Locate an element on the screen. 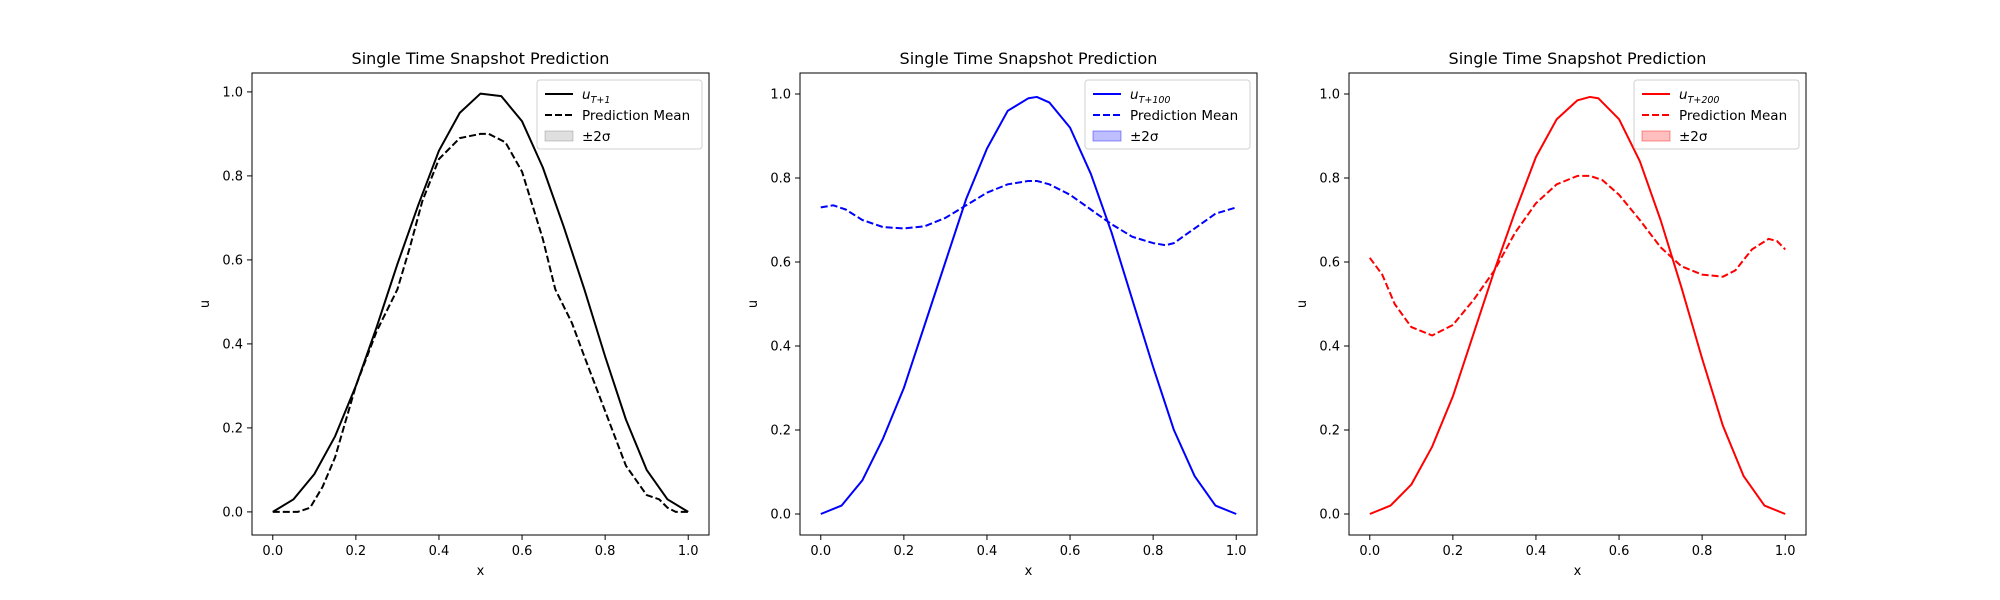  legend-truth-label: uT+1 is located at coordinates (596, 96).